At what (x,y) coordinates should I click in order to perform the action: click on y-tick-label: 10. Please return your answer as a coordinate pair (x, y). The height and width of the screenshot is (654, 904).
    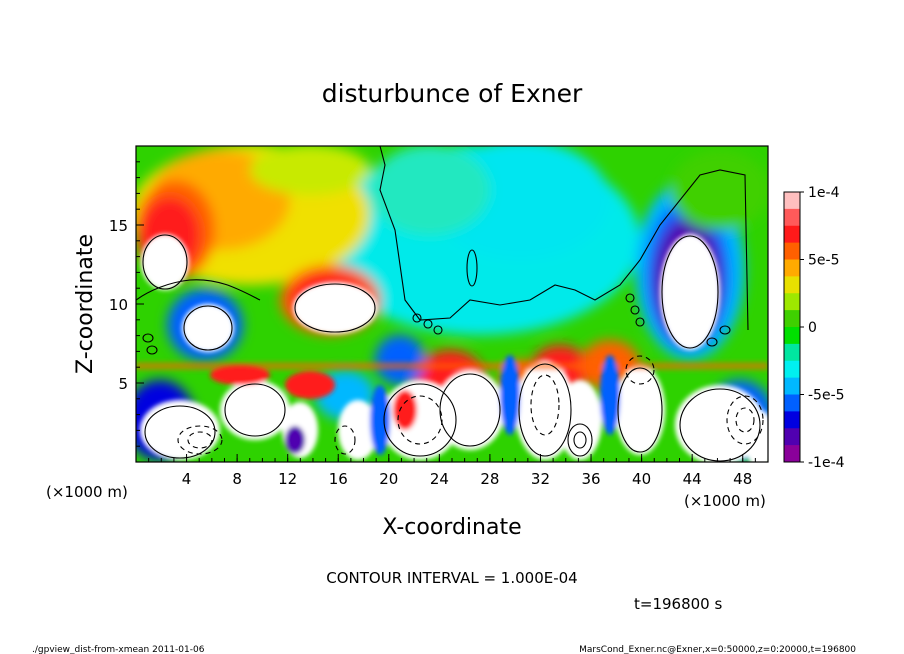
    Looking at the image, I should click on (118, 305).